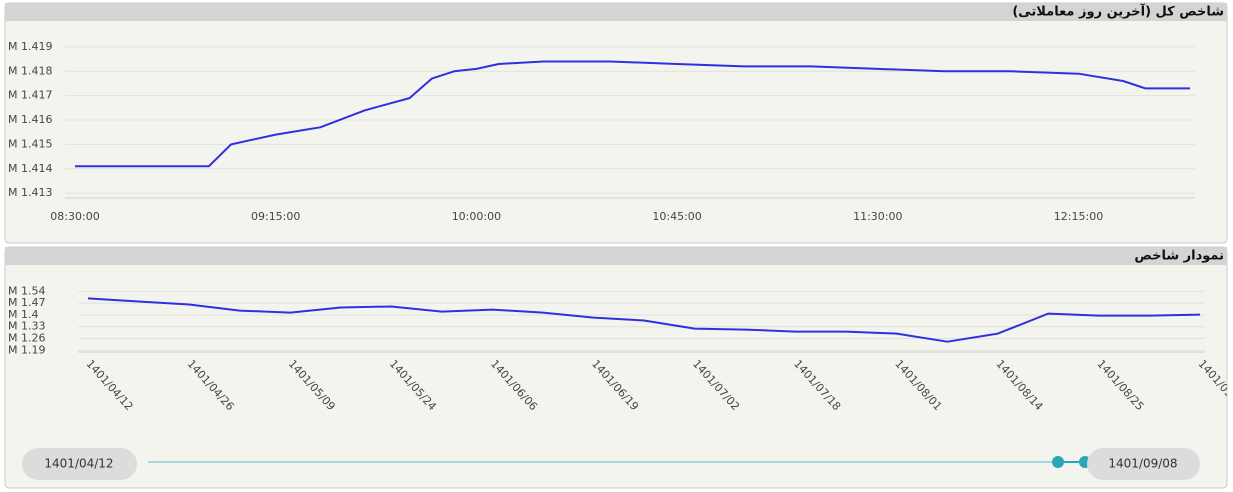 This screenshot has height=492, width=1233. I want to click on y-tick-label: M 1.4, so click(23, 314).